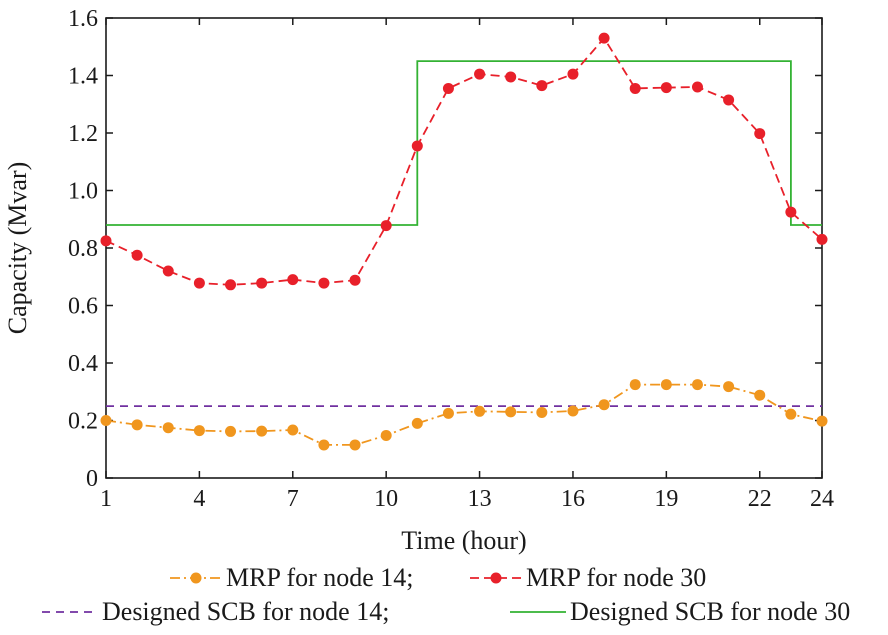 The height and width of the screenshot is (635, 888). Describe the element at coordinates (666, 499) in the screenshot. I see `x-tick-label: 19` at that location.